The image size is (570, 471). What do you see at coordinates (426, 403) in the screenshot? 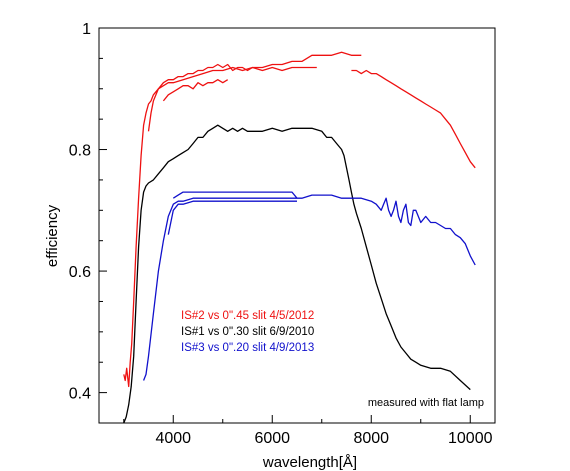
I see `annotation-measured-with-flat-lamp: measured with flat lamp` at bounding box center [426, 403].